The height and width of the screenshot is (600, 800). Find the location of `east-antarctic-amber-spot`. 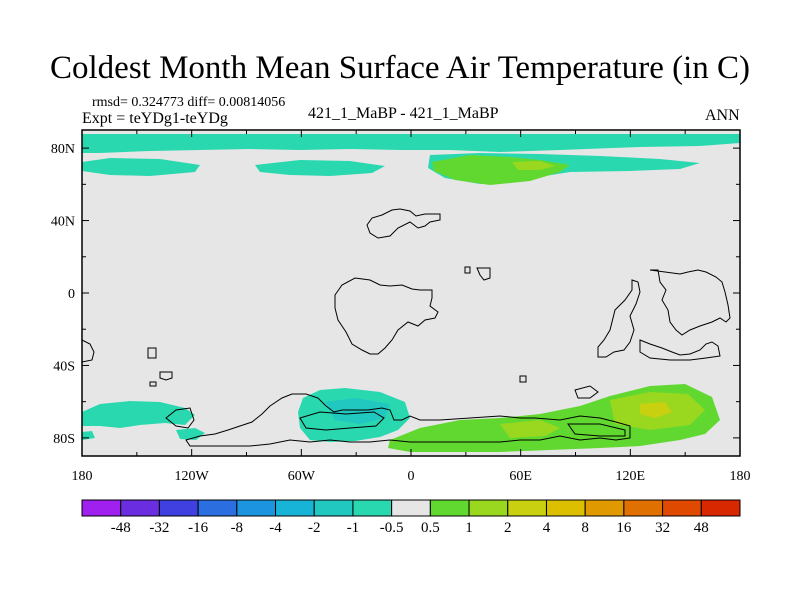

east-antarctic-amber-spot is located at coordinates (656, 410).